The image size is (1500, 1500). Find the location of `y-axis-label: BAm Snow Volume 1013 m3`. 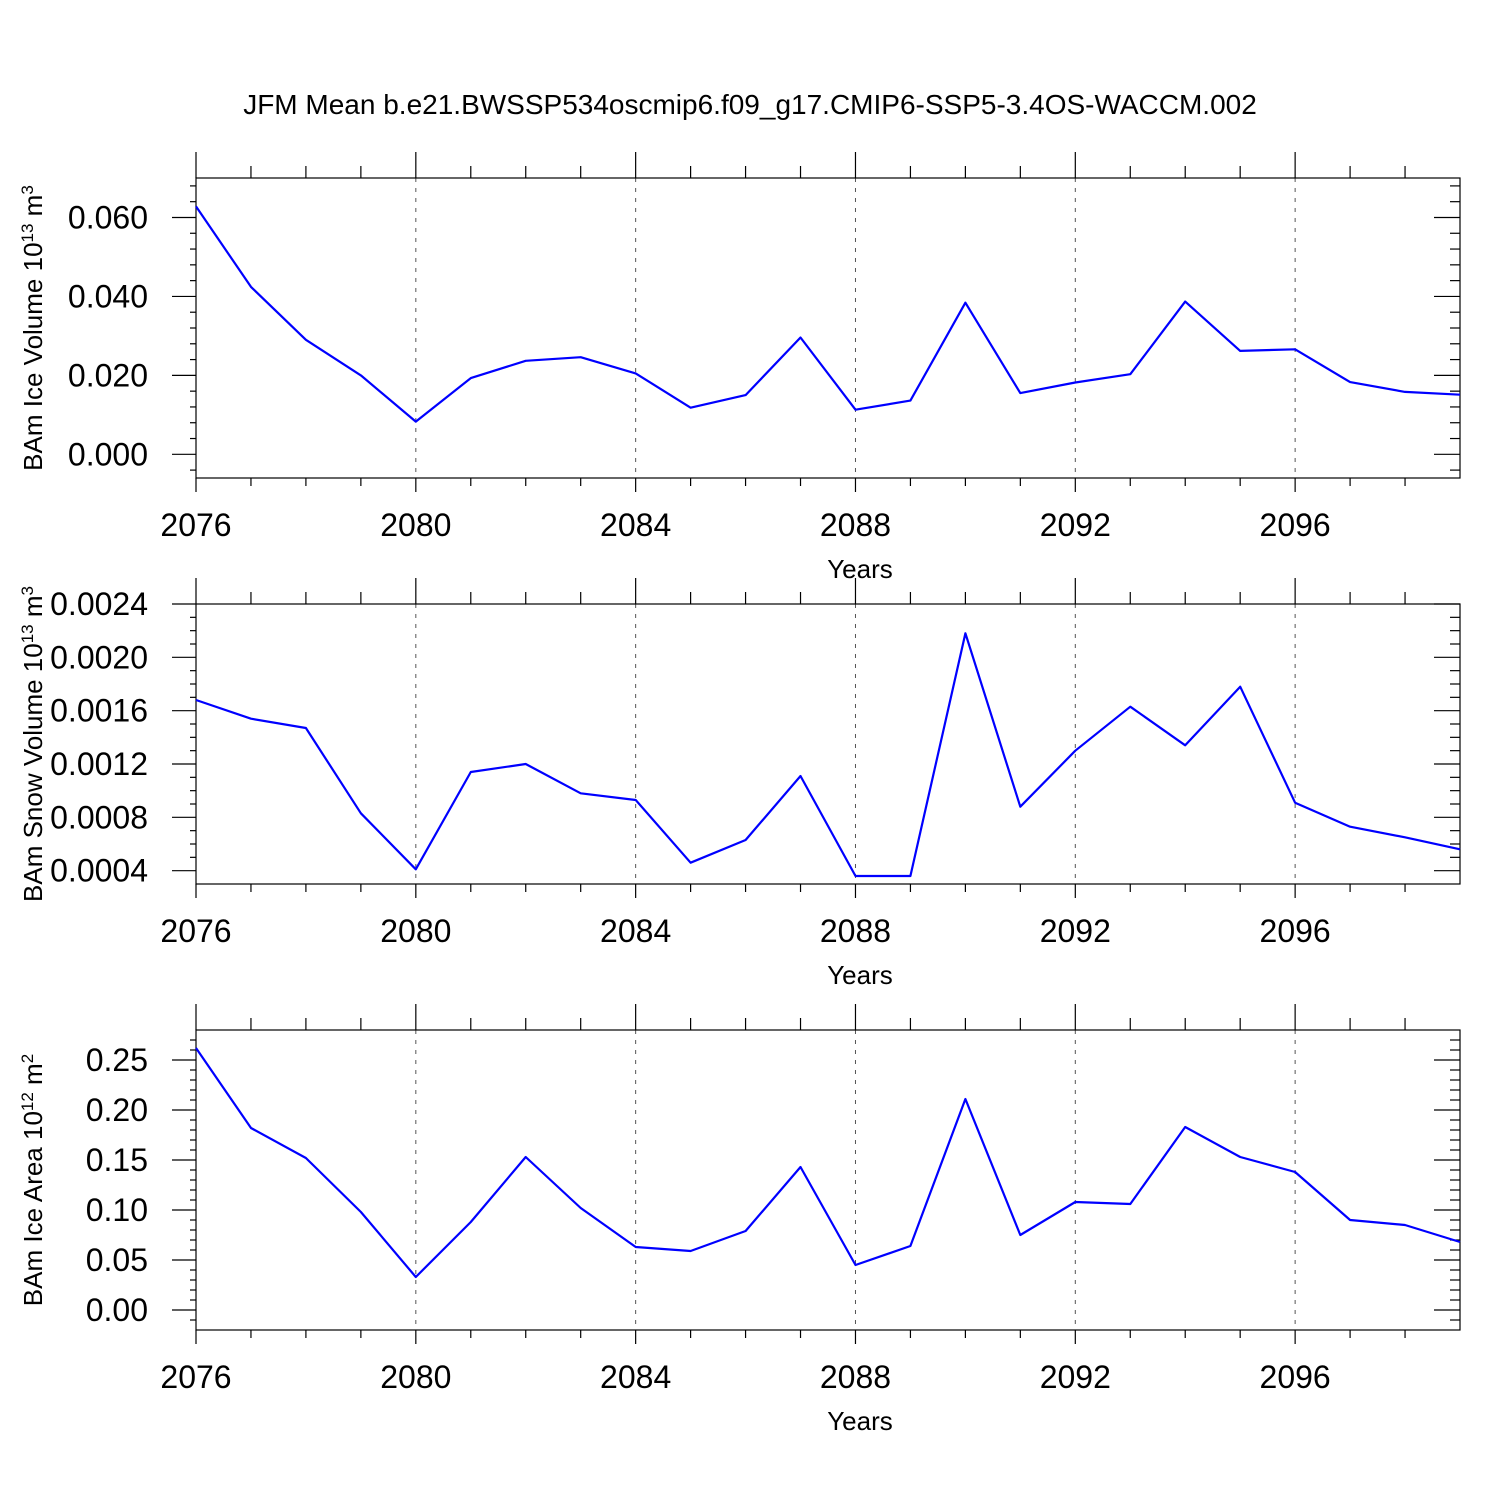

y-axis-label: BAm Snow Volume 1013 m3 is located at coordinates (33, 744).